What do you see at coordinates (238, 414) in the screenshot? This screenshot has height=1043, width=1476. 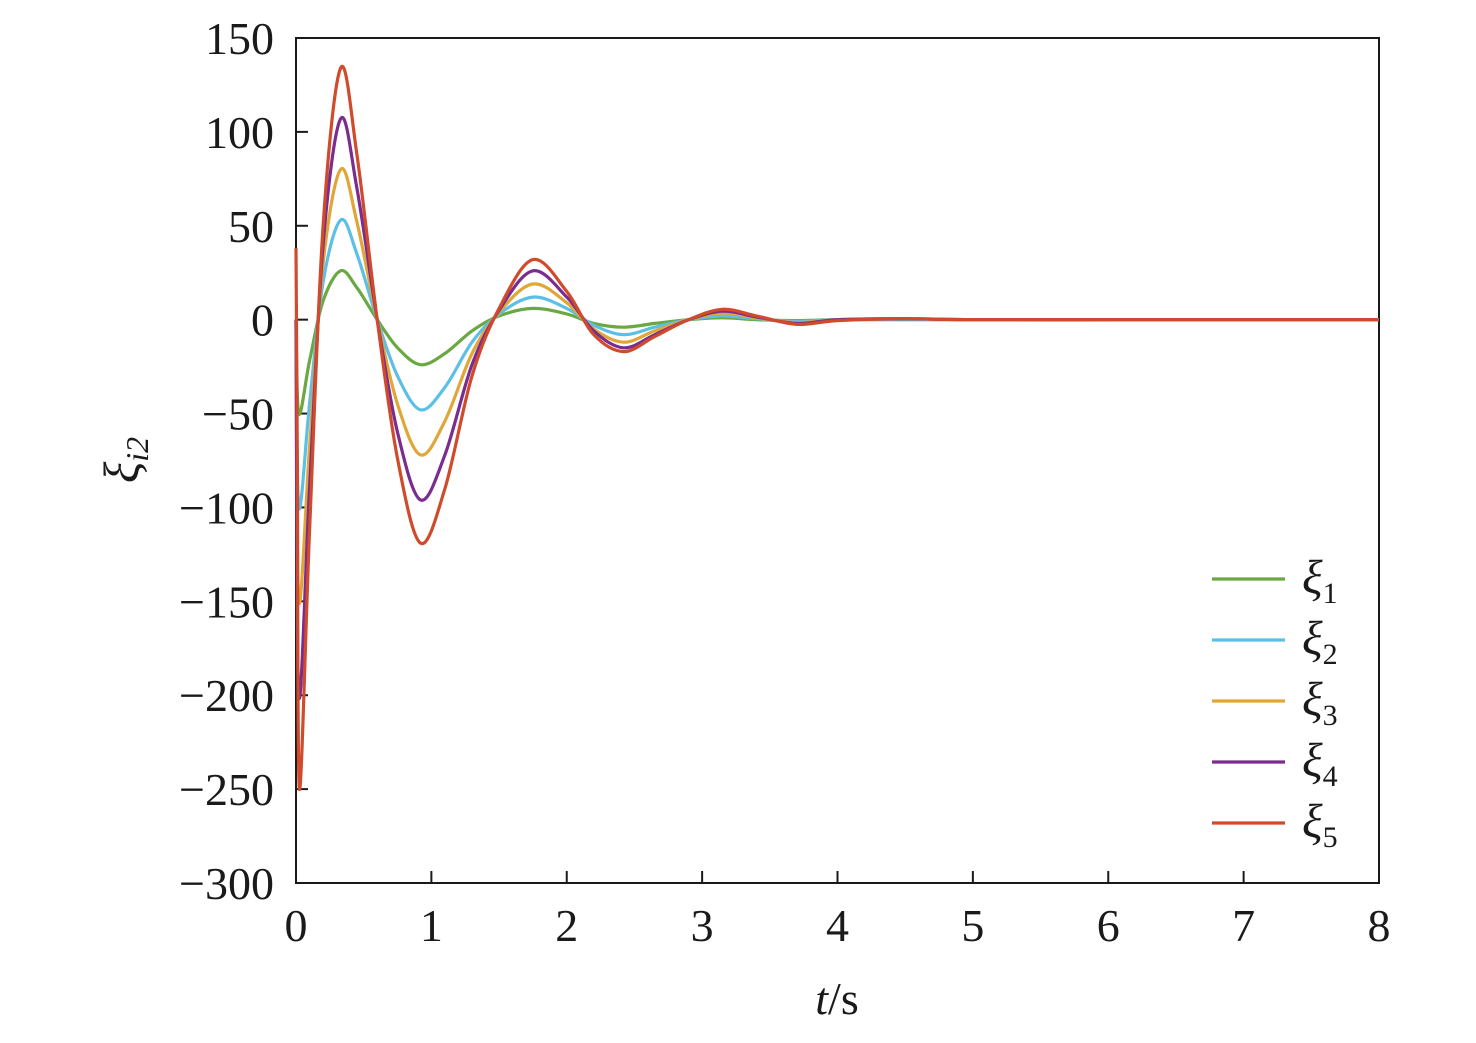 I see `y-tick-label: −50` at bounding box center [238, 414].